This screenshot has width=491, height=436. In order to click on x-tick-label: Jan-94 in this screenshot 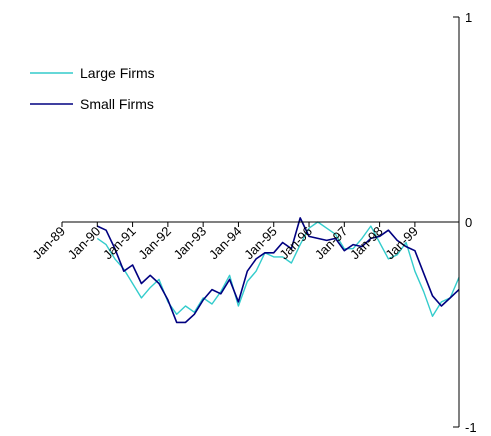, I will do `click(225, 243)`.